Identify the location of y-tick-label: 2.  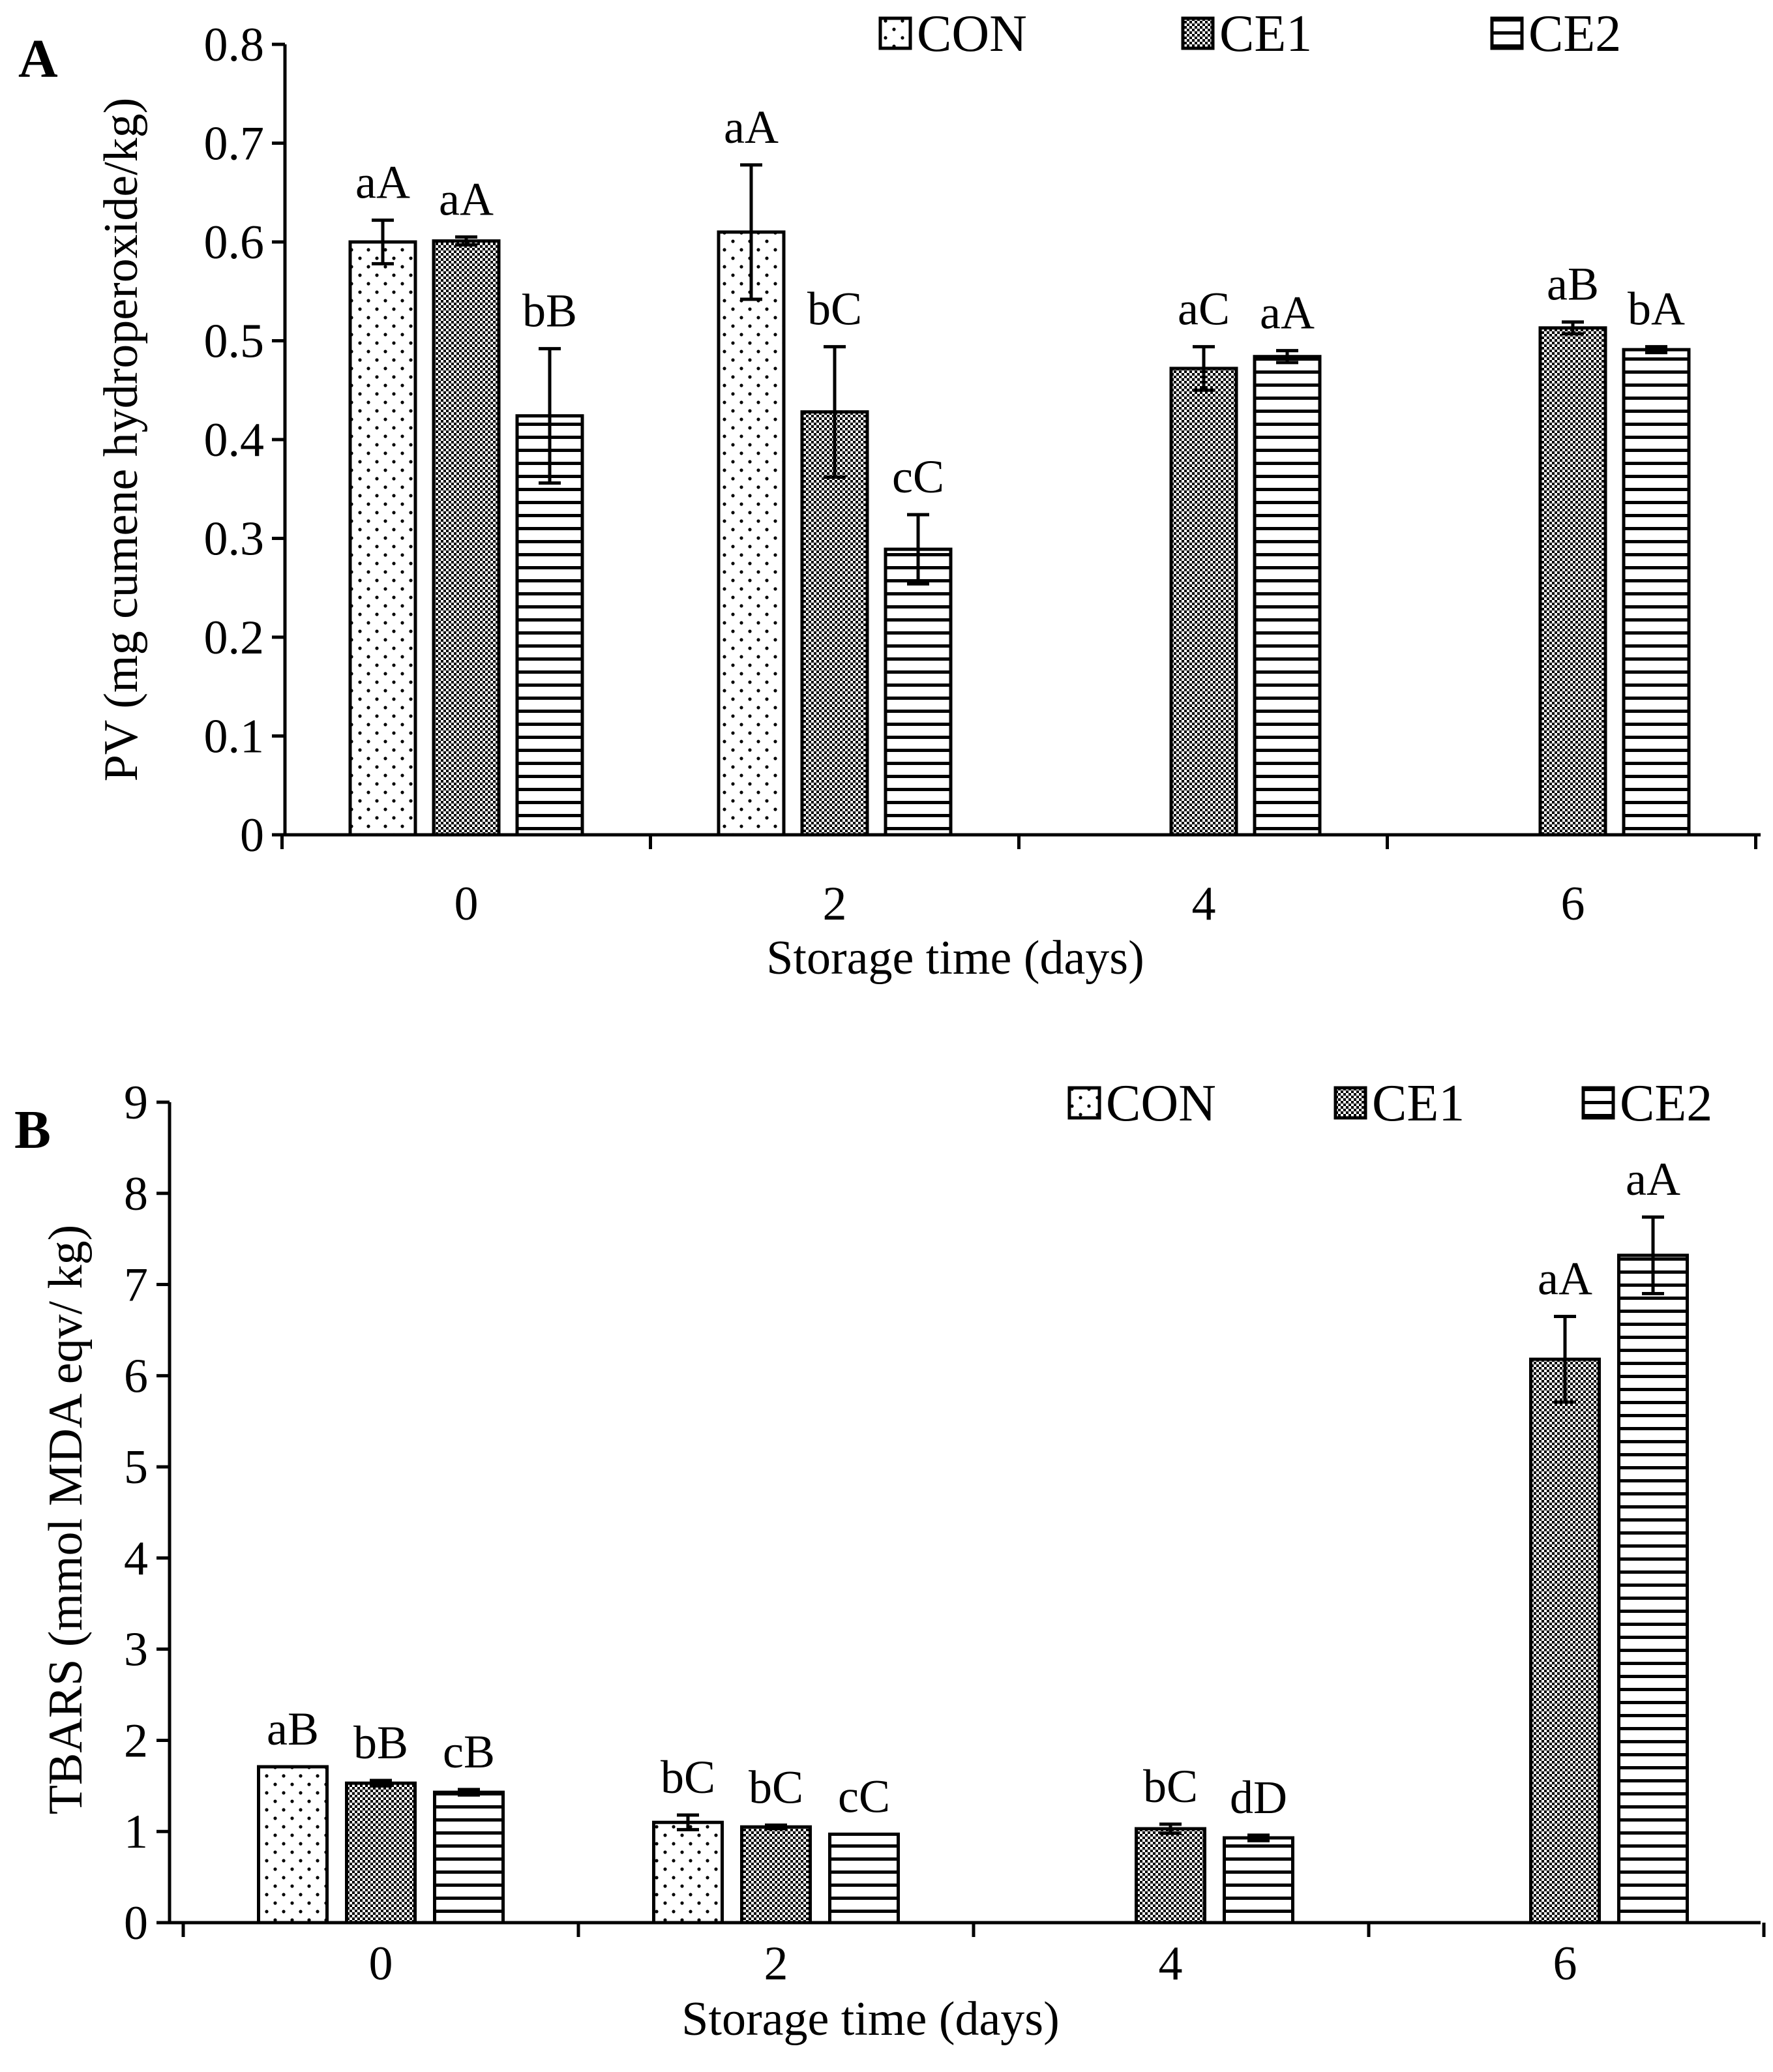
(136, 1740).